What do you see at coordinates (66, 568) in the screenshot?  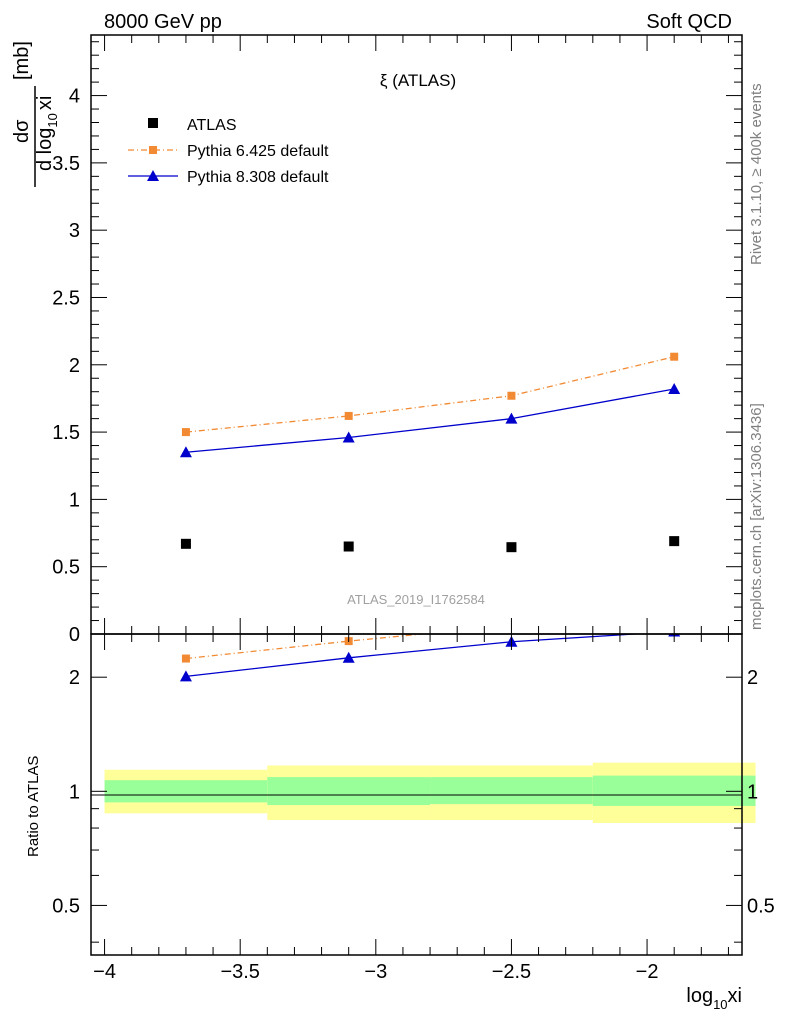 I see `y-tick-label: 0.5` at bounding box center [66, 568].